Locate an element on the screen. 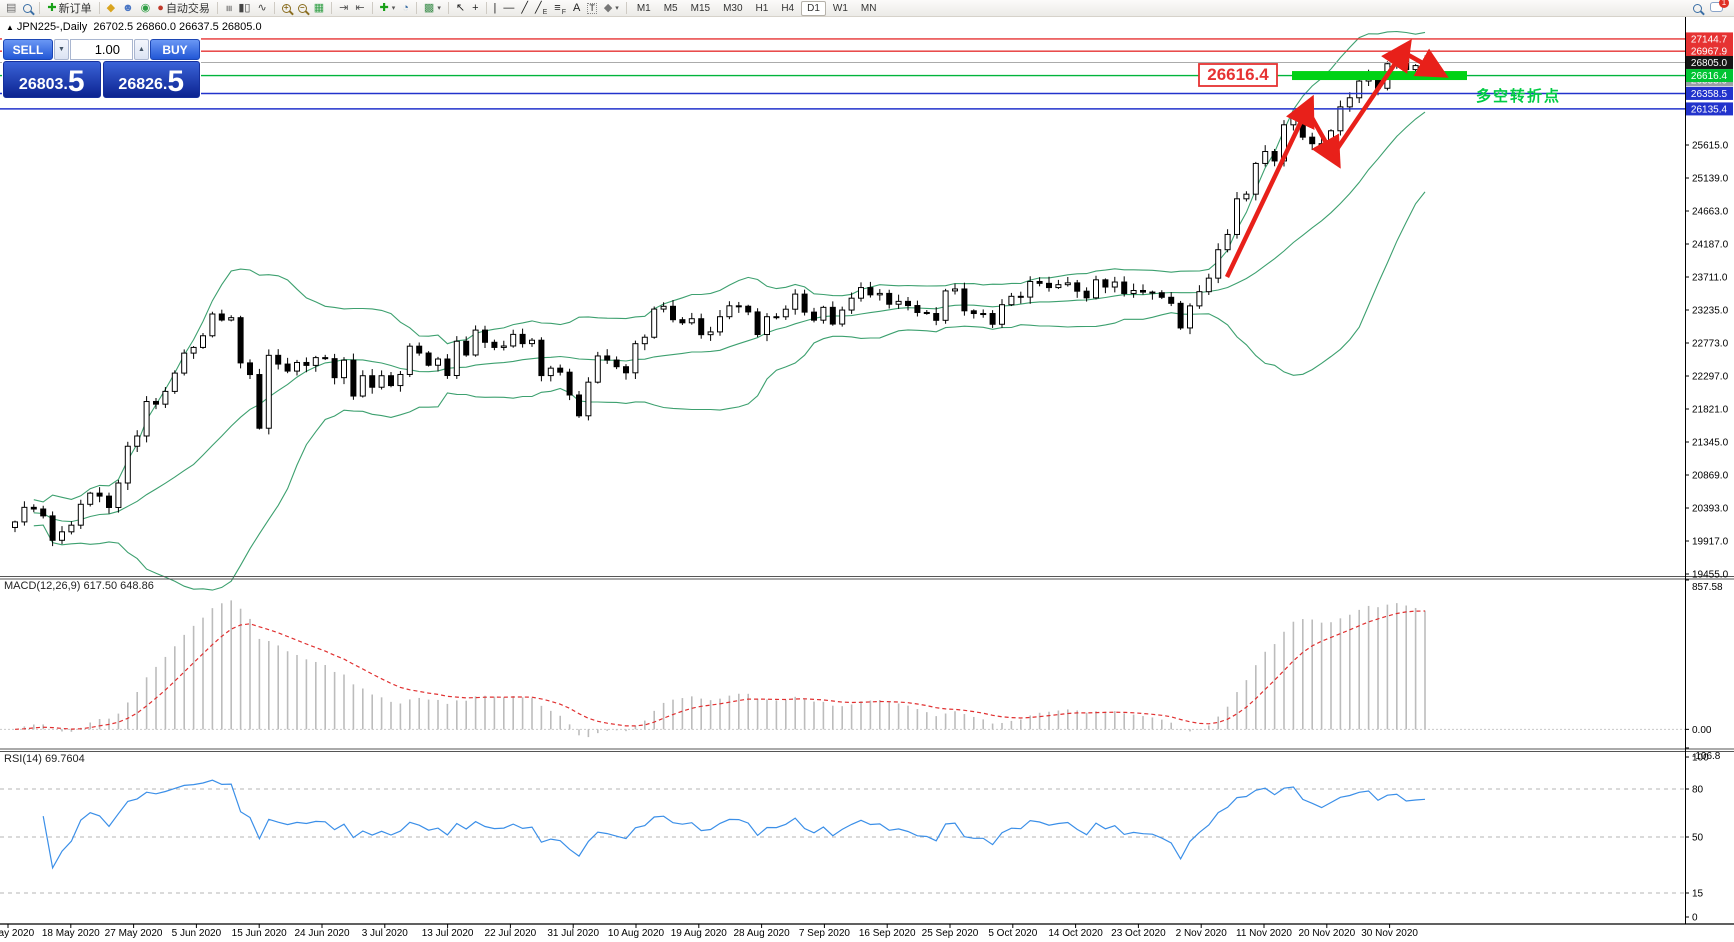 Image resolution: width=1734 pixels, height=942 pixels. timeframe-d1: D1 is located at coordinates (813, 8).